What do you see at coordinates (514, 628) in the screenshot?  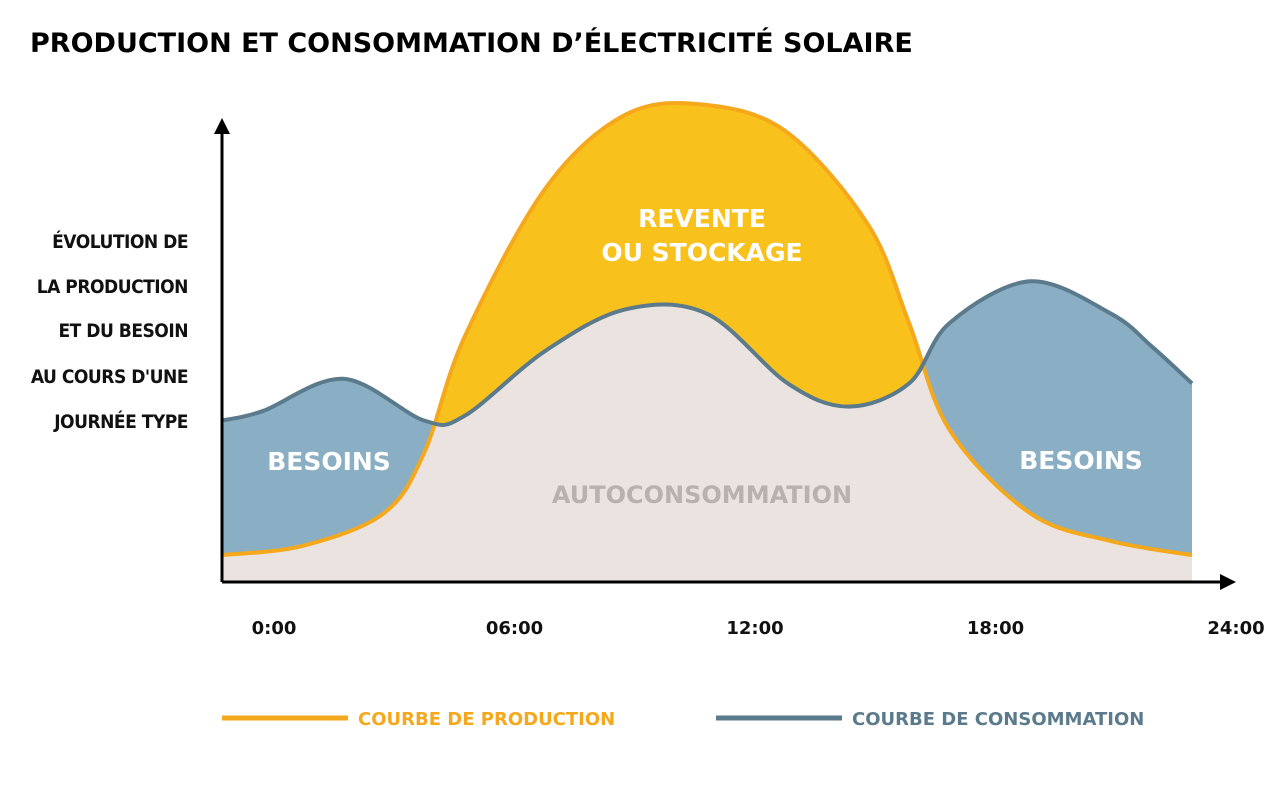 I see `x-tick-label: 06:00` at bounding box center [514, 628].